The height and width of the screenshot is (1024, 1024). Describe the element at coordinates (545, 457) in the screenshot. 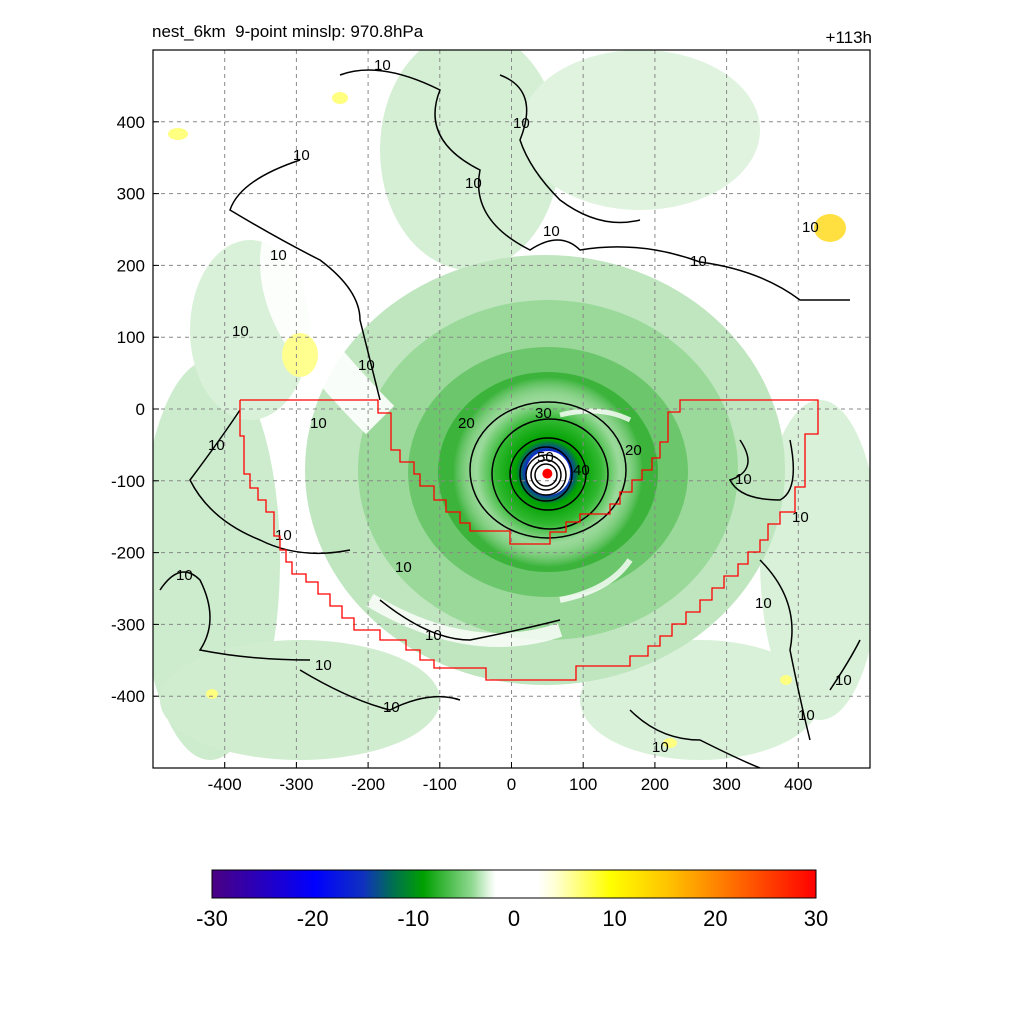

I see `contour-label: 50` at that location.